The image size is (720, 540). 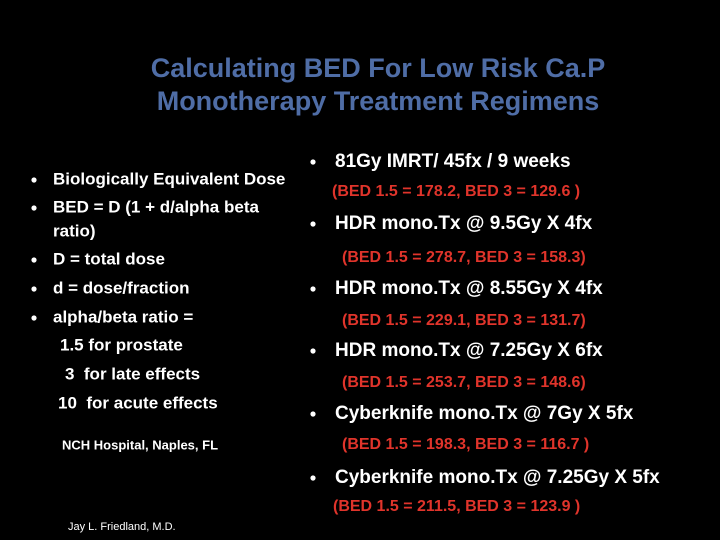 I want to click on bullet-text: Biologically Equivalent Dose, so click(x=169, y=178).